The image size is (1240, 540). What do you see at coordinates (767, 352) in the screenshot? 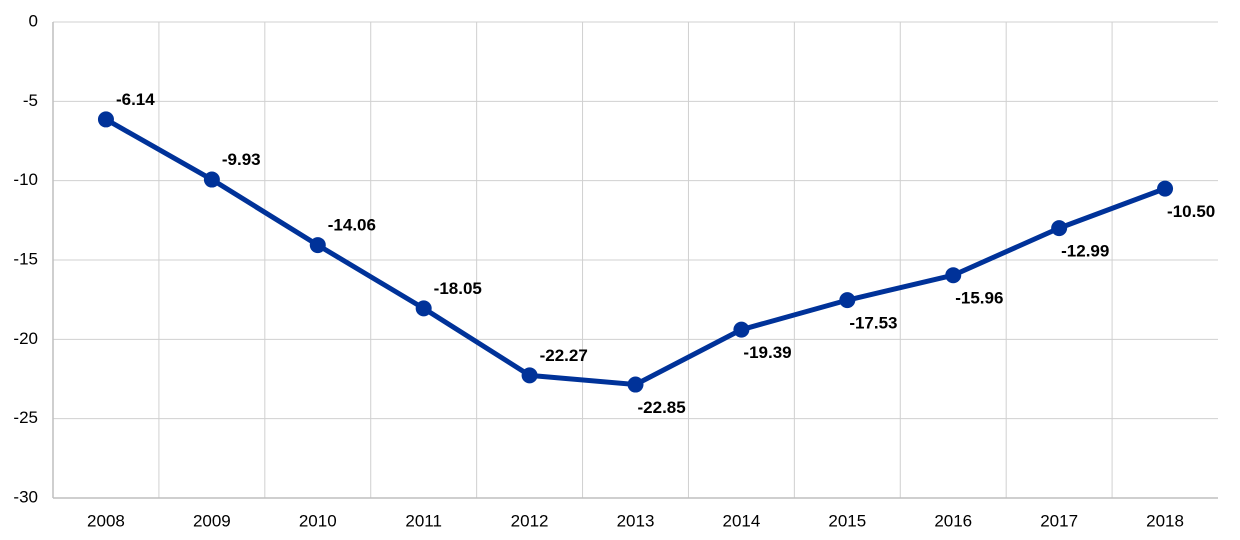
I see `data-label: -19.39` at bounding box center [767, 352].